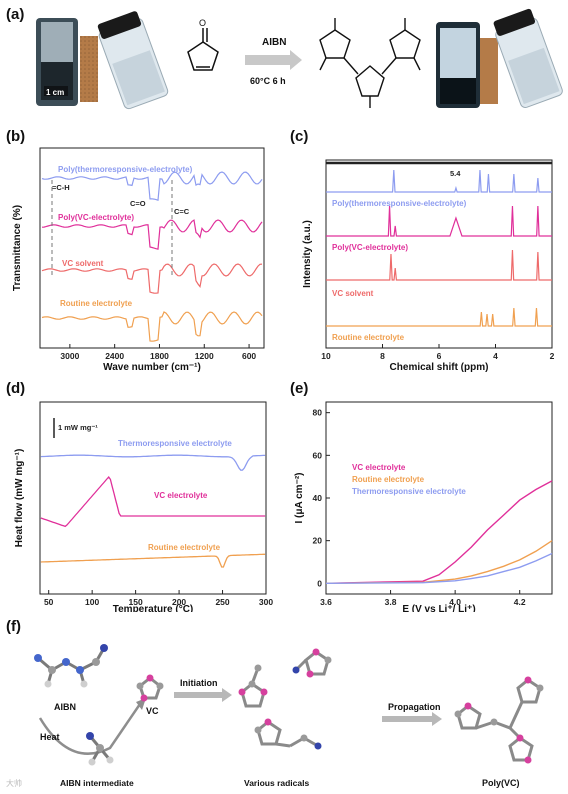 This screenshot has height=794, width=568. Describe the element at coordinates (499, 720) in the screenshot. I see `poly-vc-molecule` at that location.